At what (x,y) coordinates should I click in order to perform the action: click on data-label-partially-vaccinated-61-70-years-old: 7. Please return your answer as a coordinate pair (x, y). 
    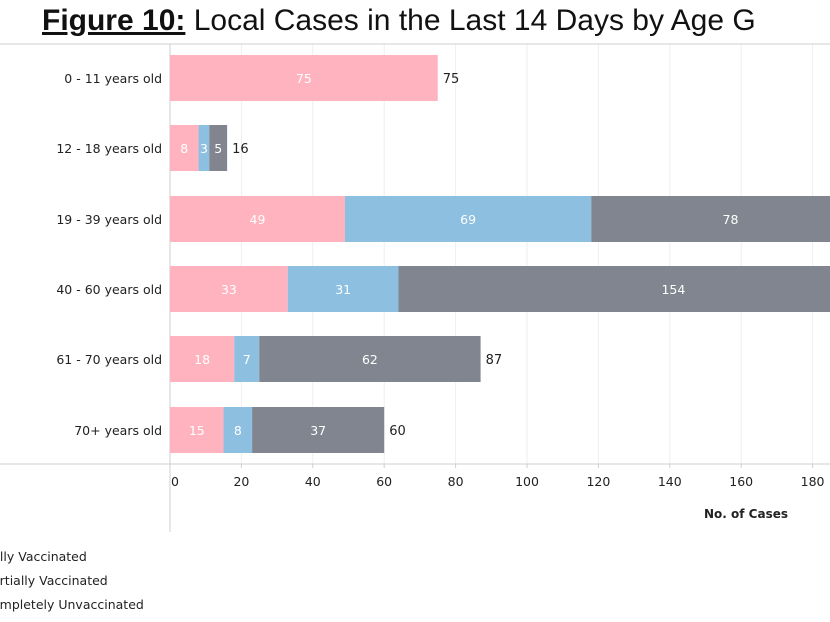
    Looking at the image, I should click on (247, 359).